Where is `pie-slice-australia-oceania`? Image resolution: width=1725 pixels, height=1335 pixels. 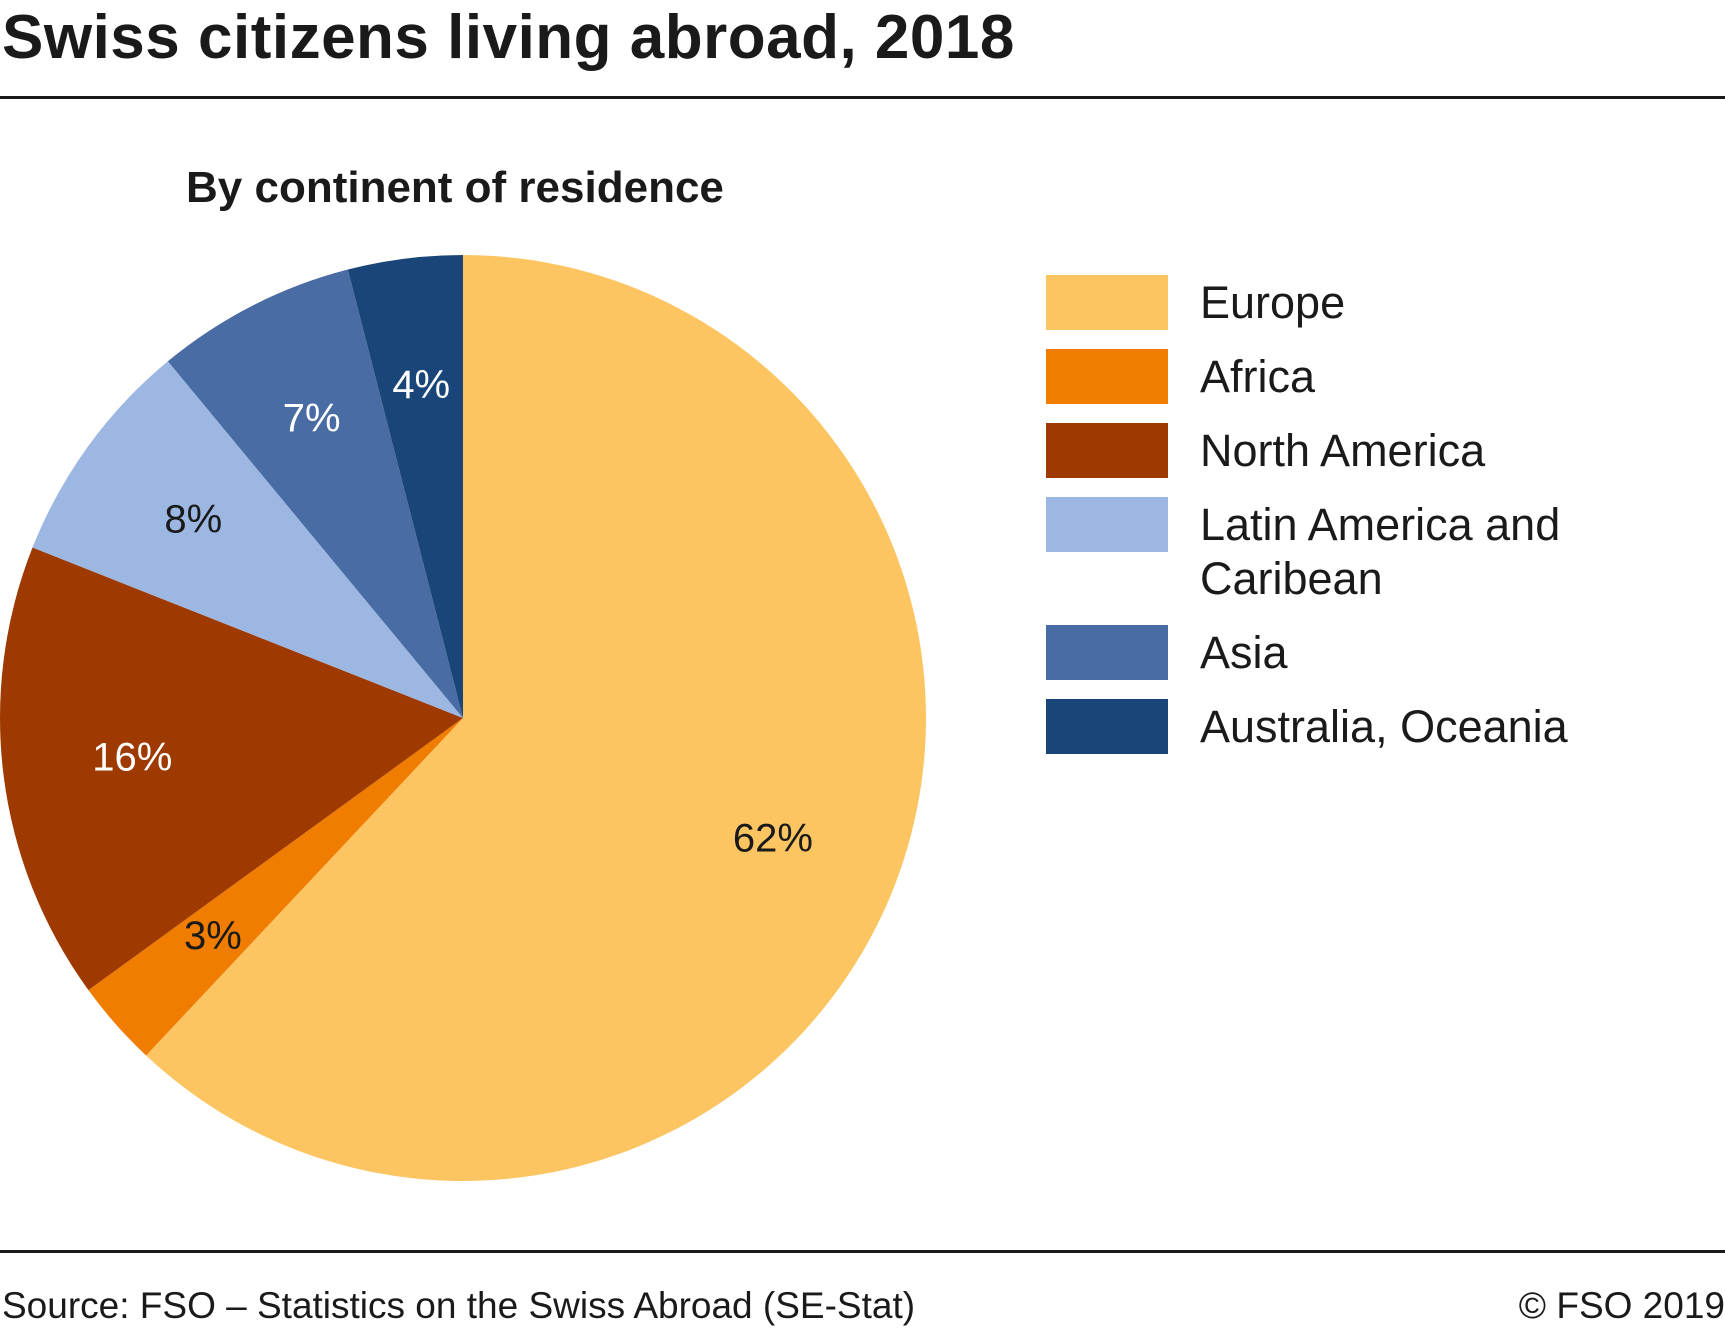
pie-slice-australia-oceania is located at coordinates (405, 486).